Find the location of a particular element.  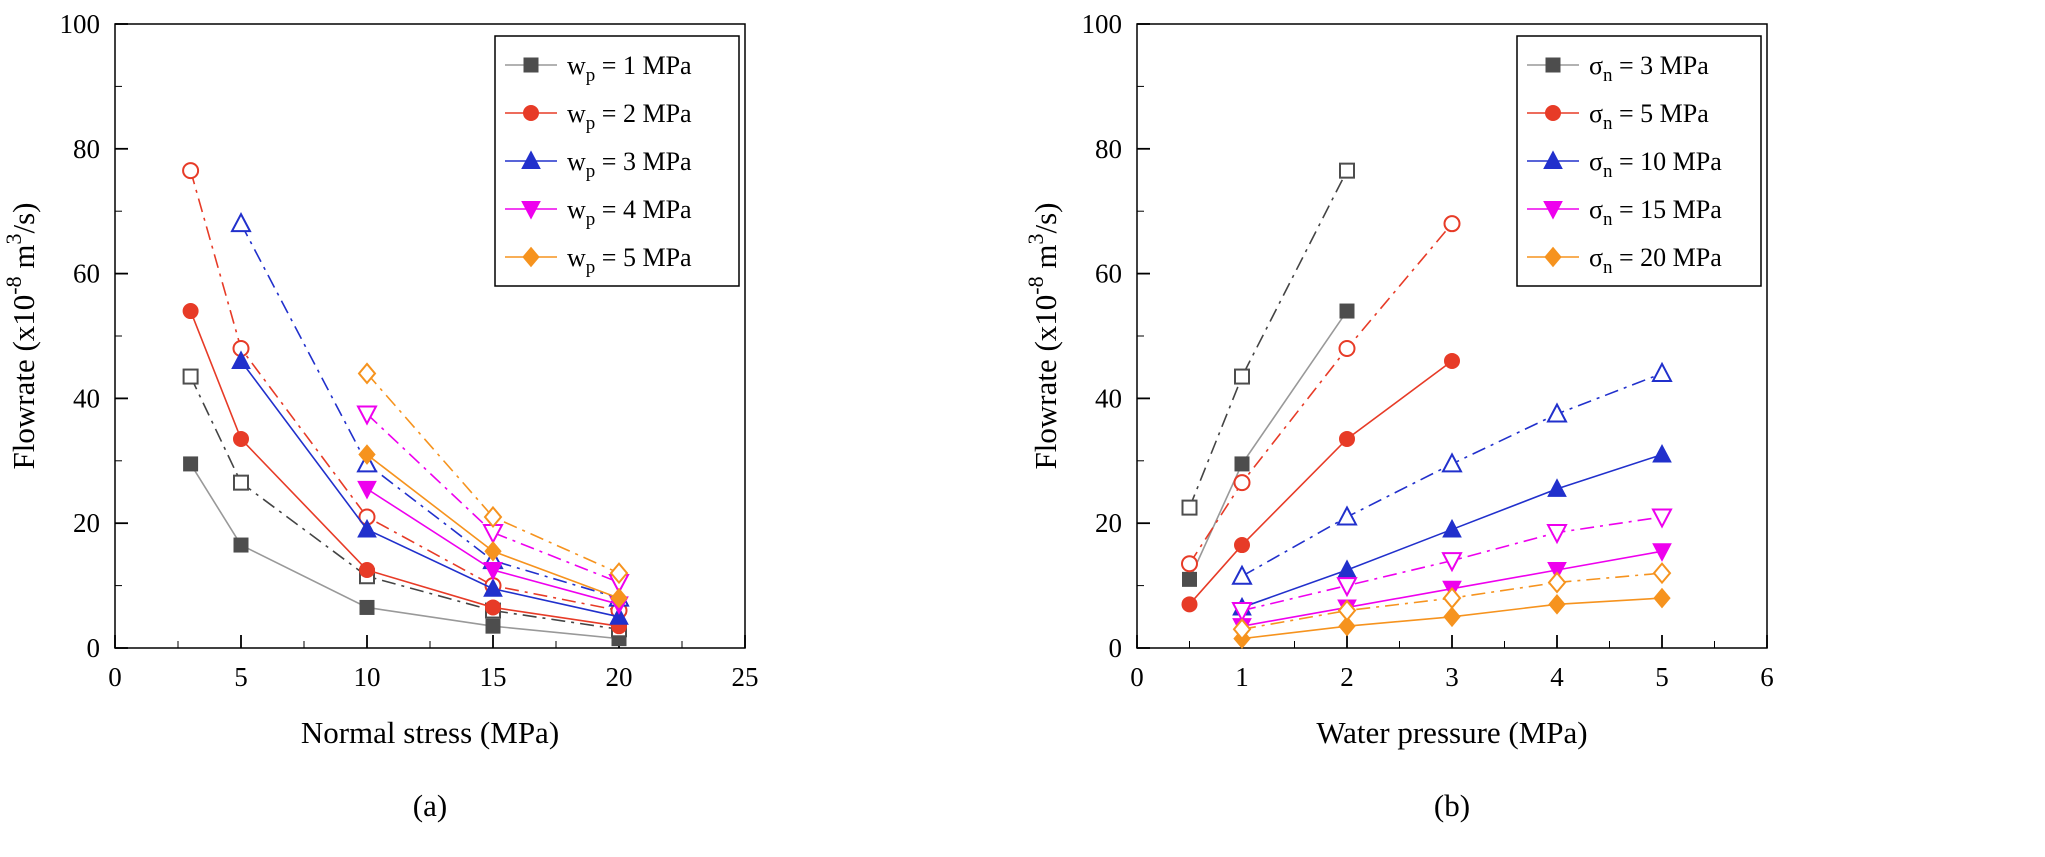

svg-text: 2 is located at coordinates (1347, 677).